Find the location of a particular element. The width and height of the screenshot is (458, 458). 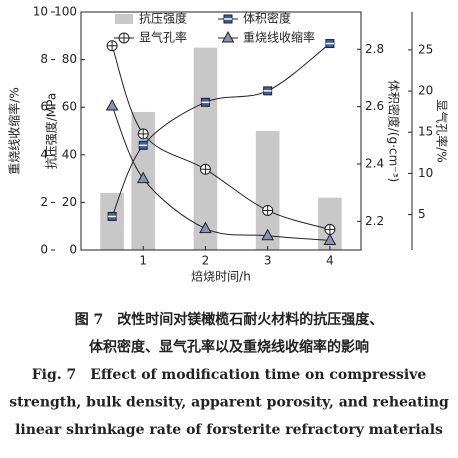

y-tick-label: 40 is located at coordinates (69, 154).